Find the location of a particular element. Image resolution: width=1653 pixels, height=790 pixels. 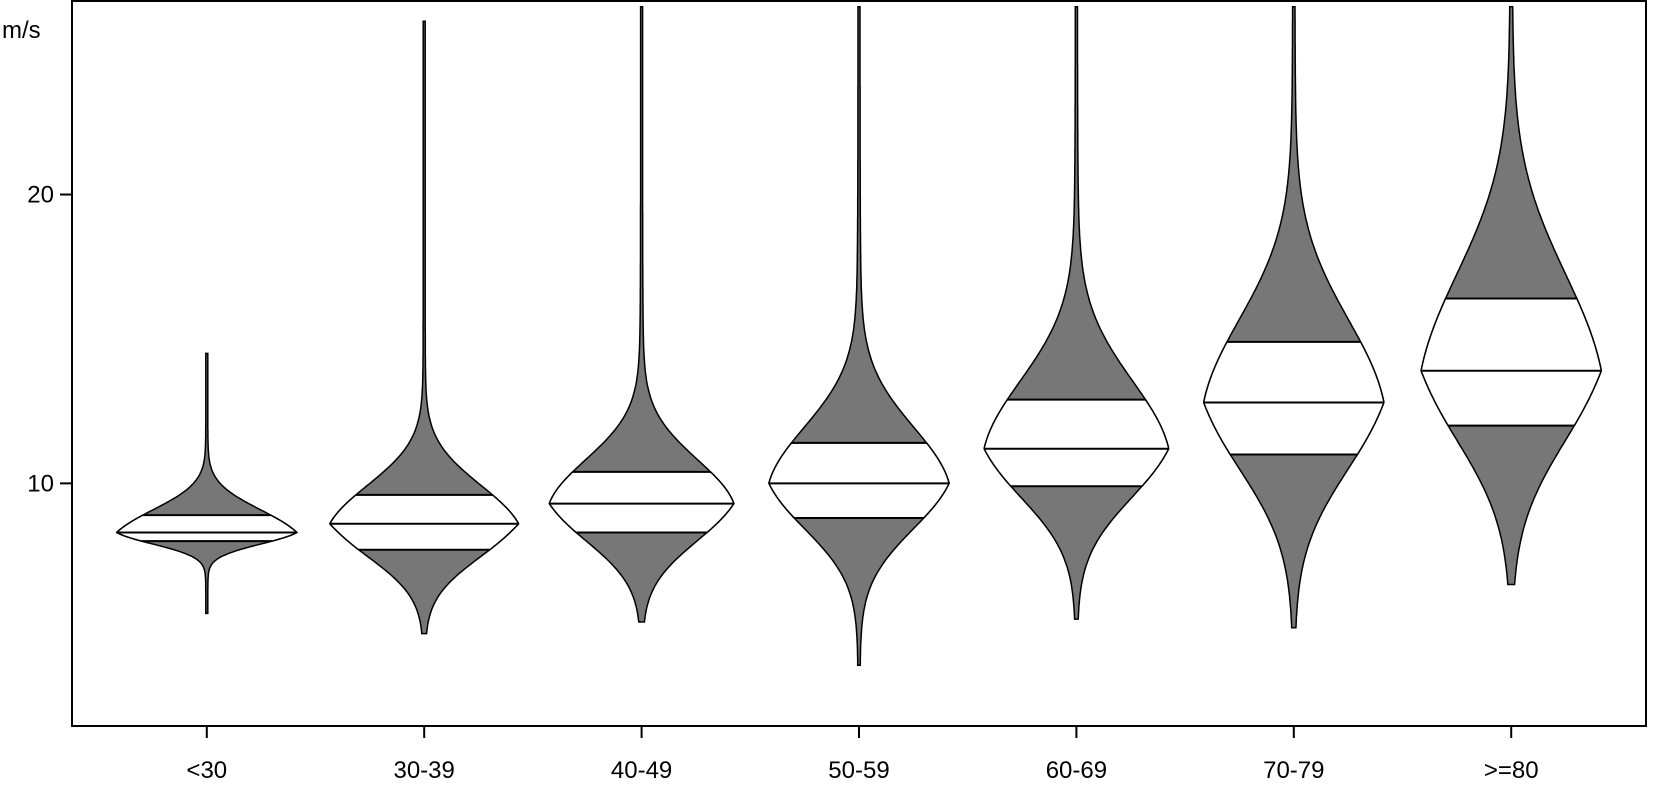

x-tick-label: 40-49 is located at coordinates (641, 770).